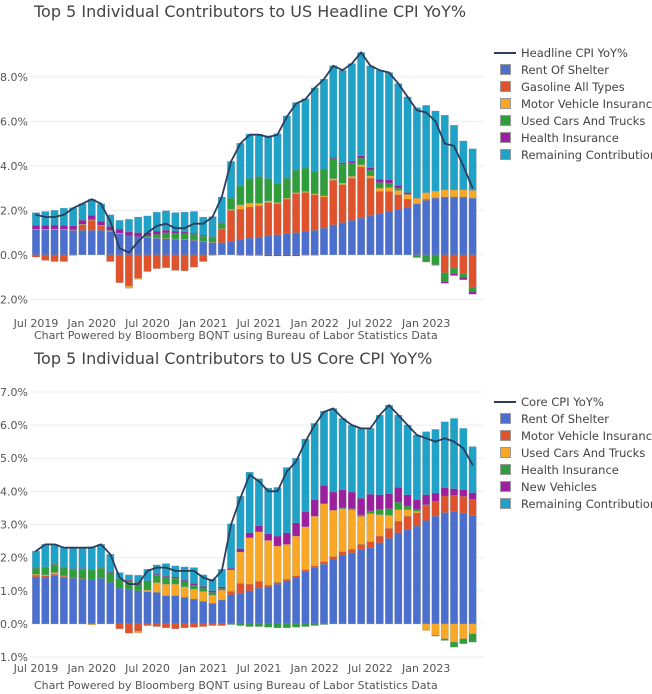 The image size is (652, 694). What do you see at coordinates (573, 86) in the screenshot?
I see `legend-item-gasoline: Gasoline All Types` at bounding box center [573, 86].